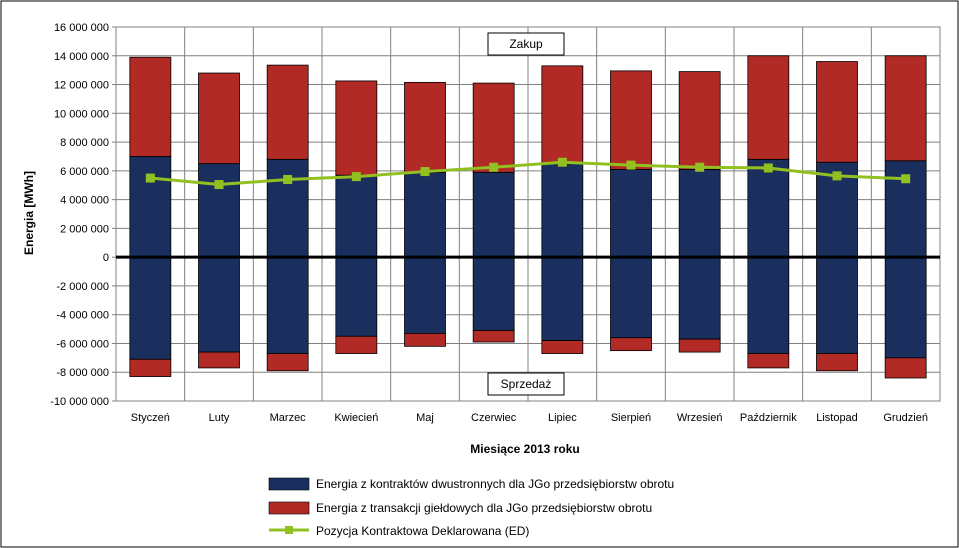 Image resolution: width=959 pixels, height=548 pixels. Describe the element at coordinates (82, 287) in the screenshot. I see `y-tick-label: -2 000 000` at that location.